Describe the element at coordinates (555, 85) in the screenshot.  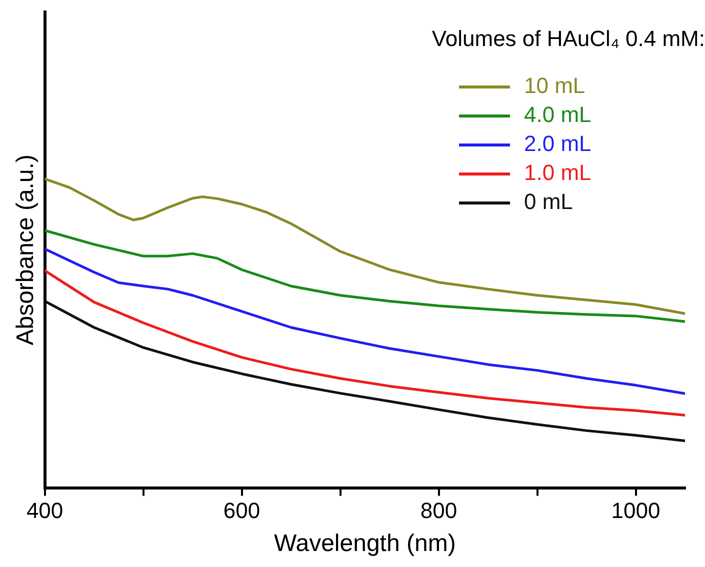
I see `legend-label: 10 mL` at that location.